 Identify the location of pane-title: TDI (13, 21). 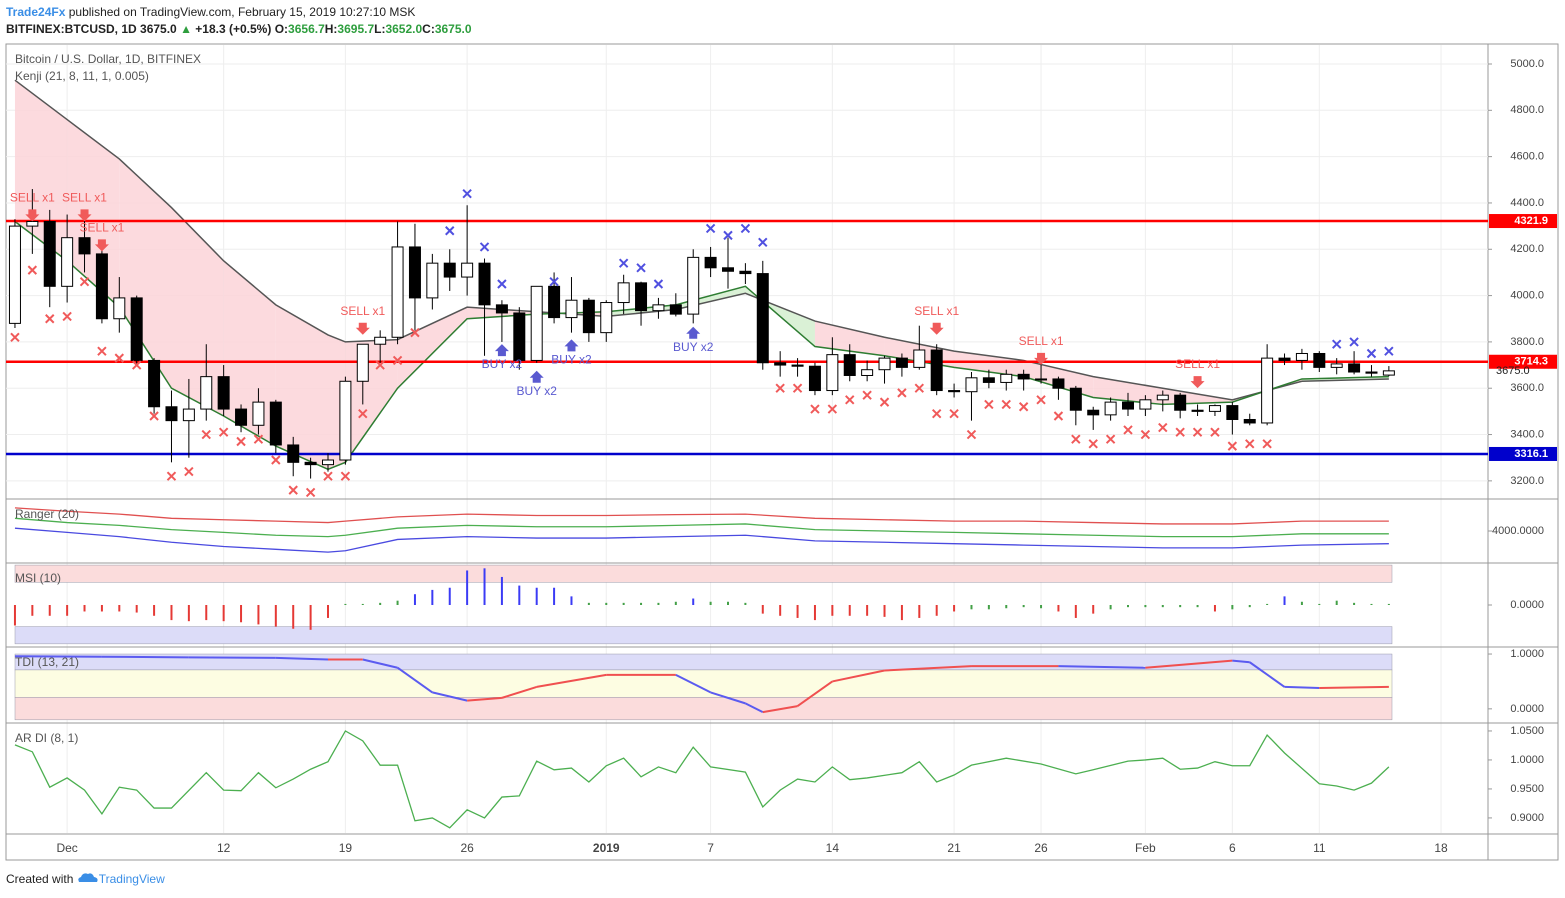
(47, 662).